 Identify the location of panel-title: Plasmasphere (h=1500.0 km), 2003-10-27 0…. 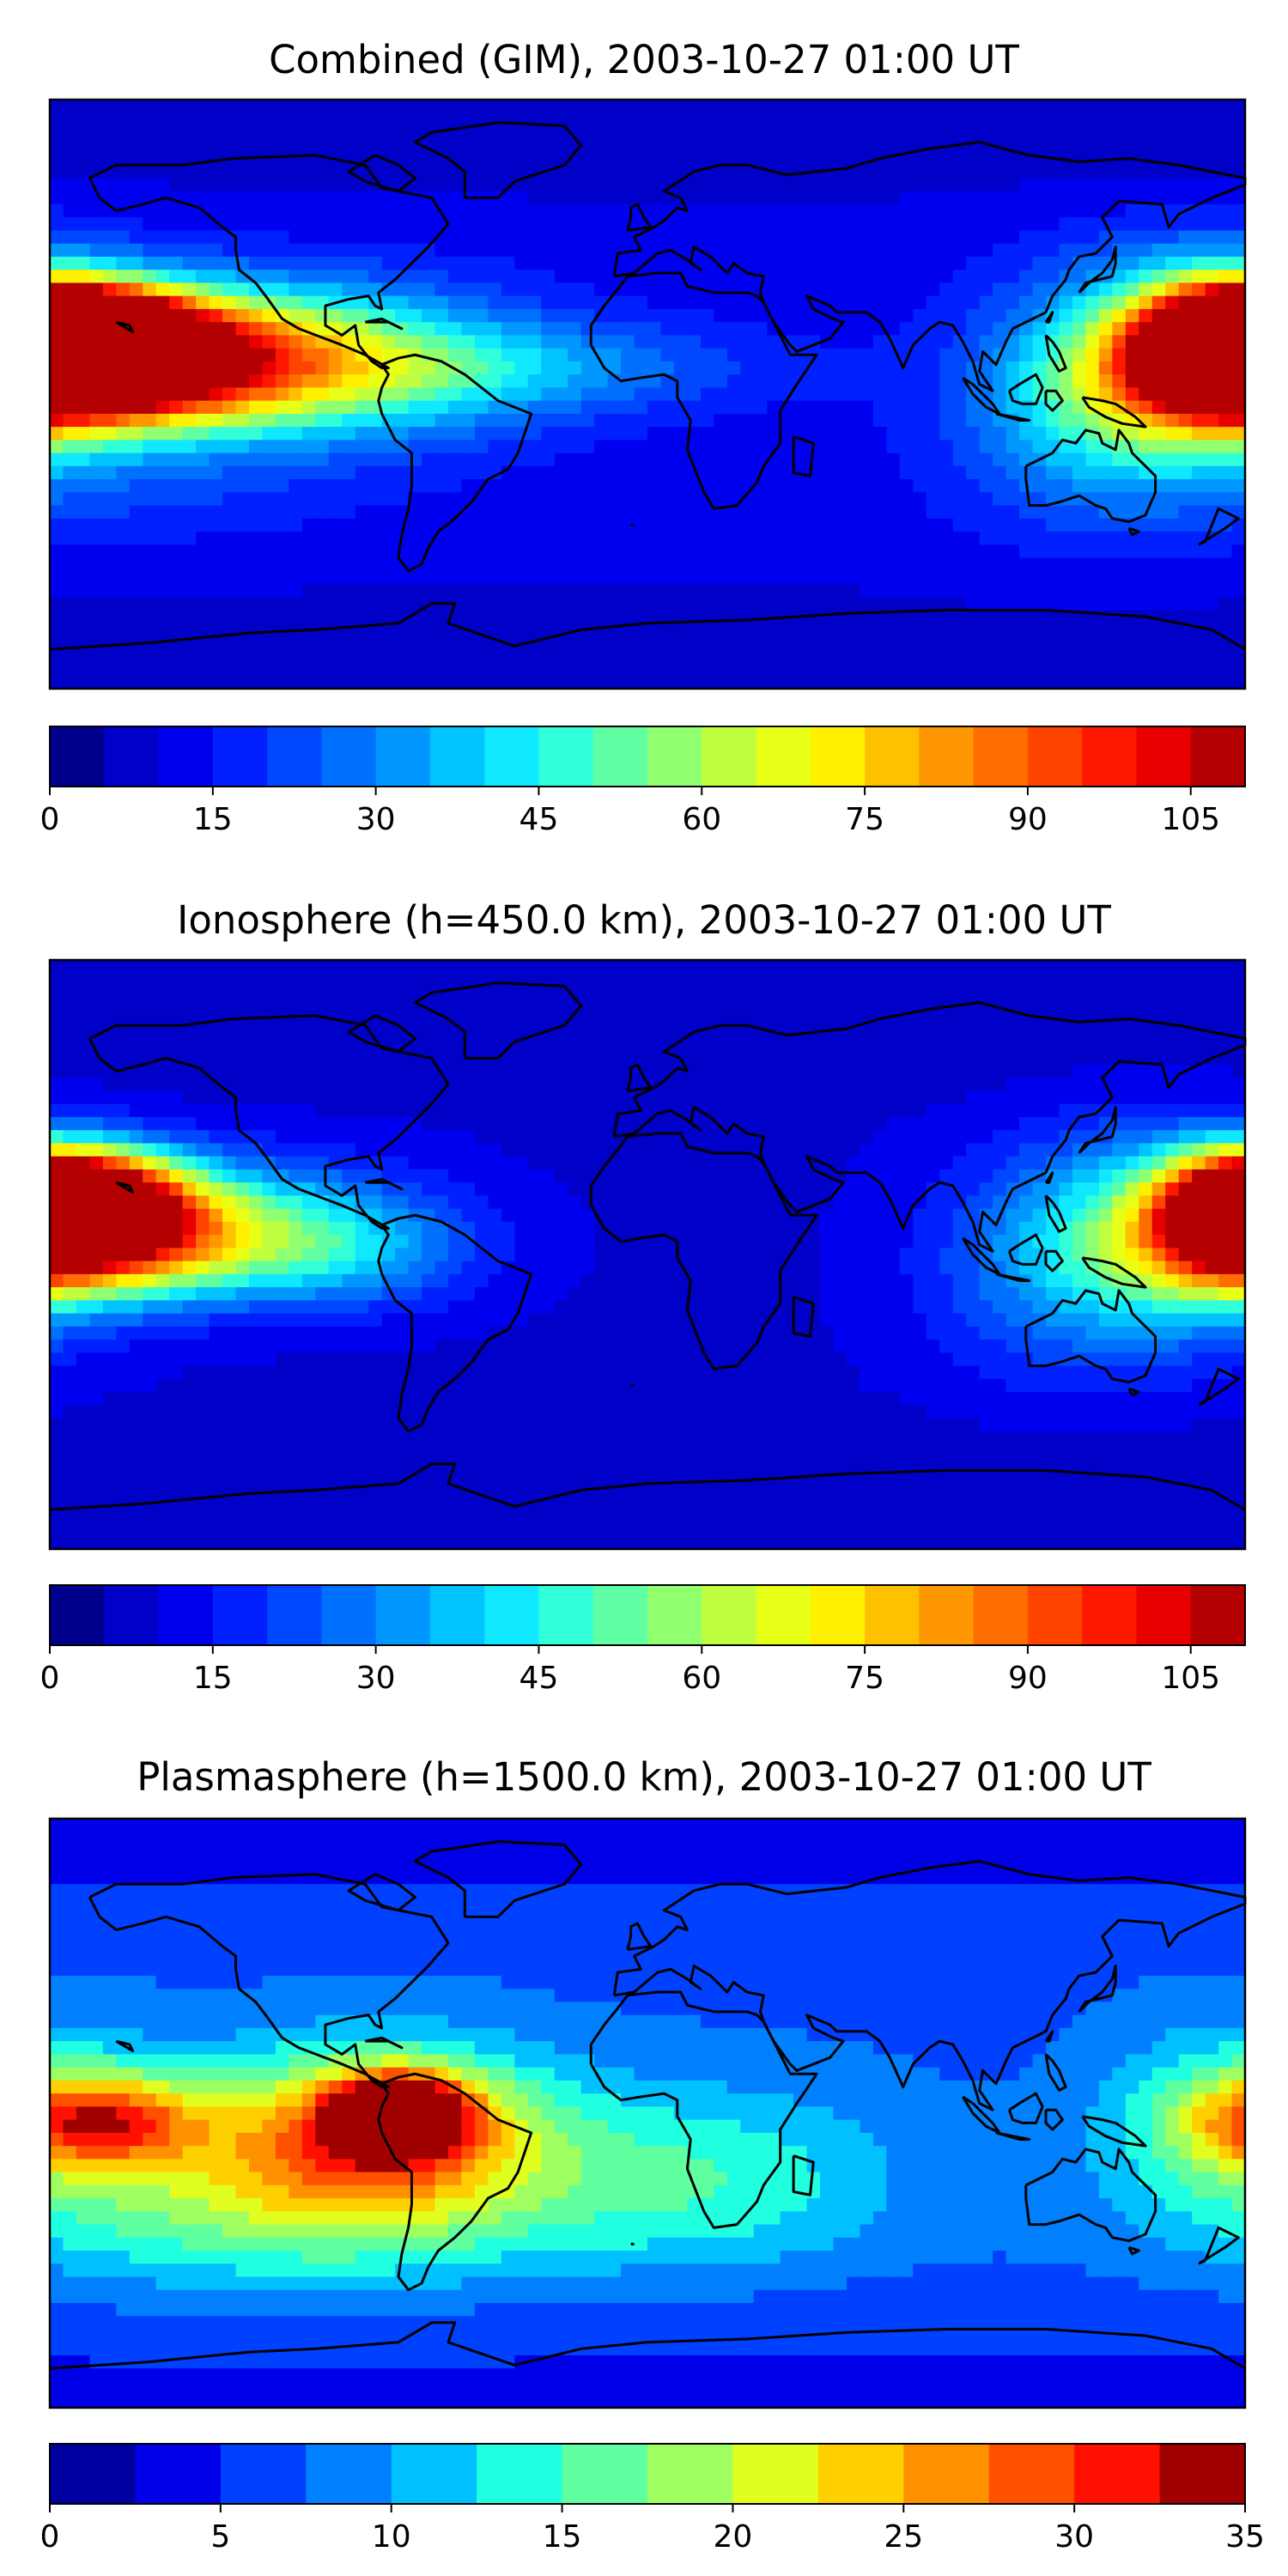
(644, 1777).